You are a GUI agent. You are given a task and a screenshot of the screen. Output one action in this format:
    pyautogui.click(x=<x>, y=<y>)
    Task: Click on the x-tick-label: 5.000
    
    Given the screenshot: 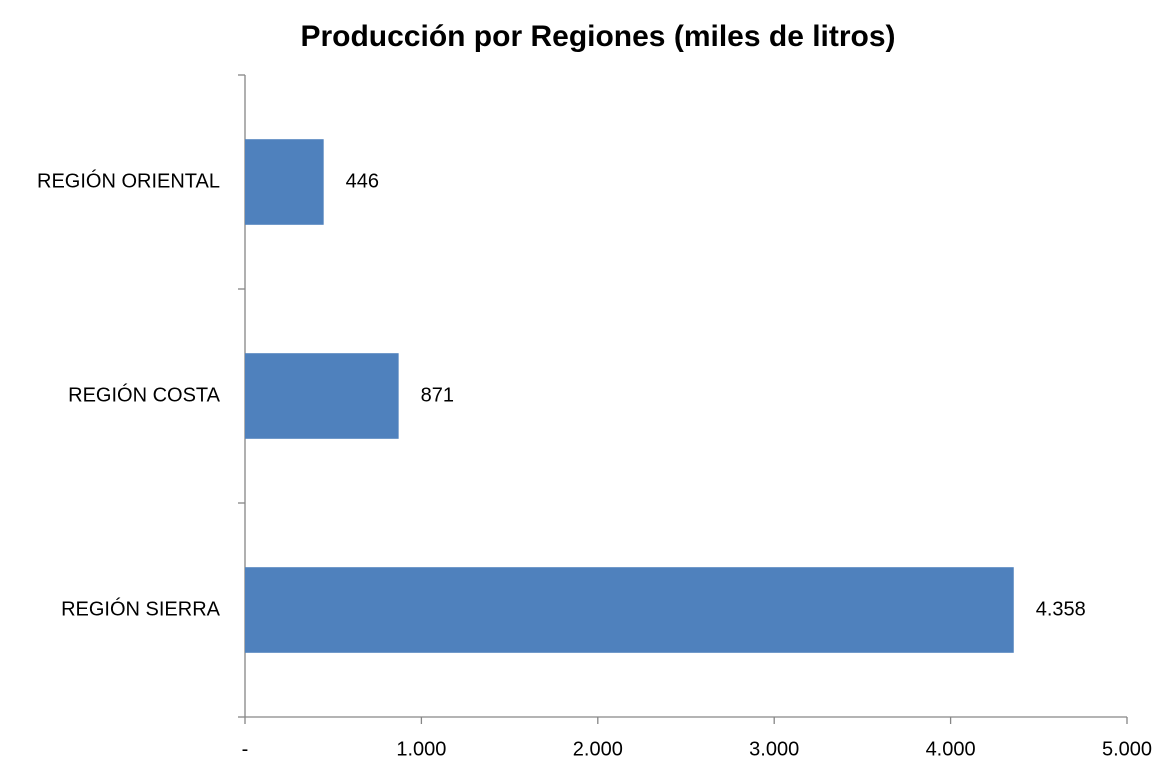 What is the action you would take?
    pyautogui.click(x=1127, y=749)
    